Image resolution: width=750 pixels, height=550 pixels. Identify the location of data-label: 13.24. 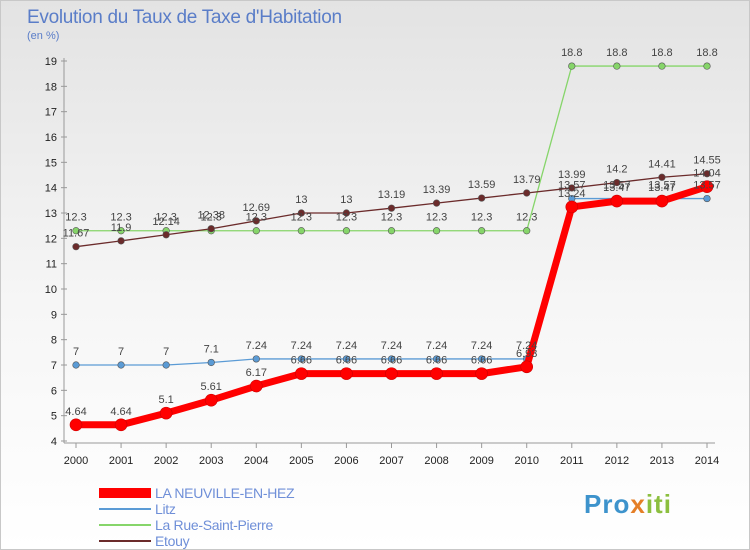
(572, 194).